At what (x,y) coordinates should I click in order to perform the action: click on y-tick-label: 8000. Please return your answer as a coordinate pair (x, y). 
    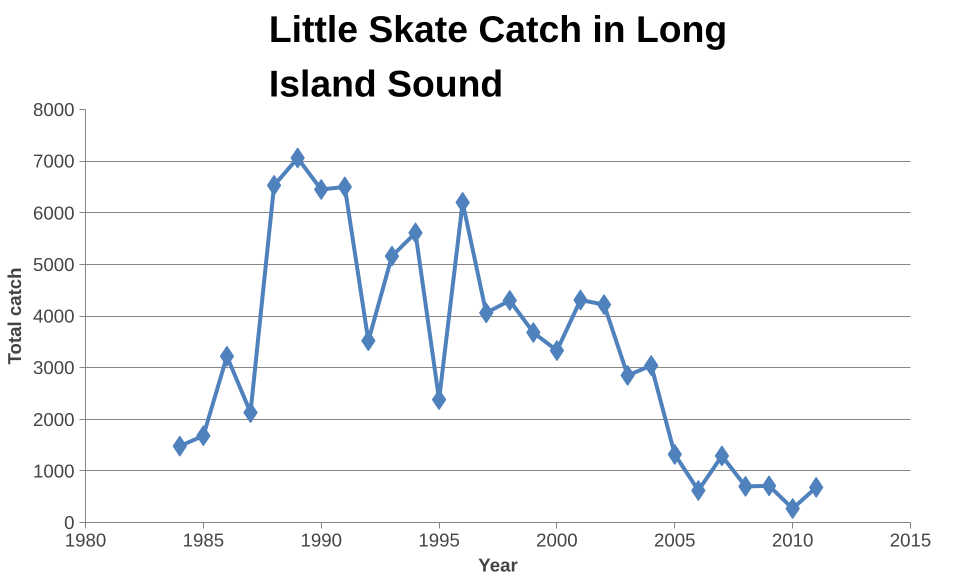
    Looking at the image, I should click on (53, 109).